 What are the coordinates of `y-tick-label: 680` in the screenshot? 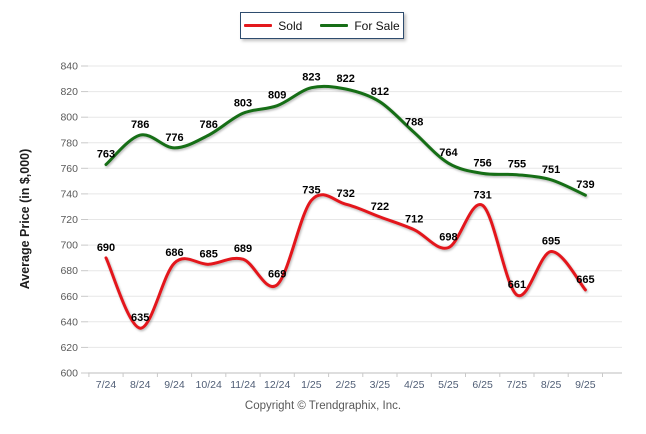 It's located at (69, 271).